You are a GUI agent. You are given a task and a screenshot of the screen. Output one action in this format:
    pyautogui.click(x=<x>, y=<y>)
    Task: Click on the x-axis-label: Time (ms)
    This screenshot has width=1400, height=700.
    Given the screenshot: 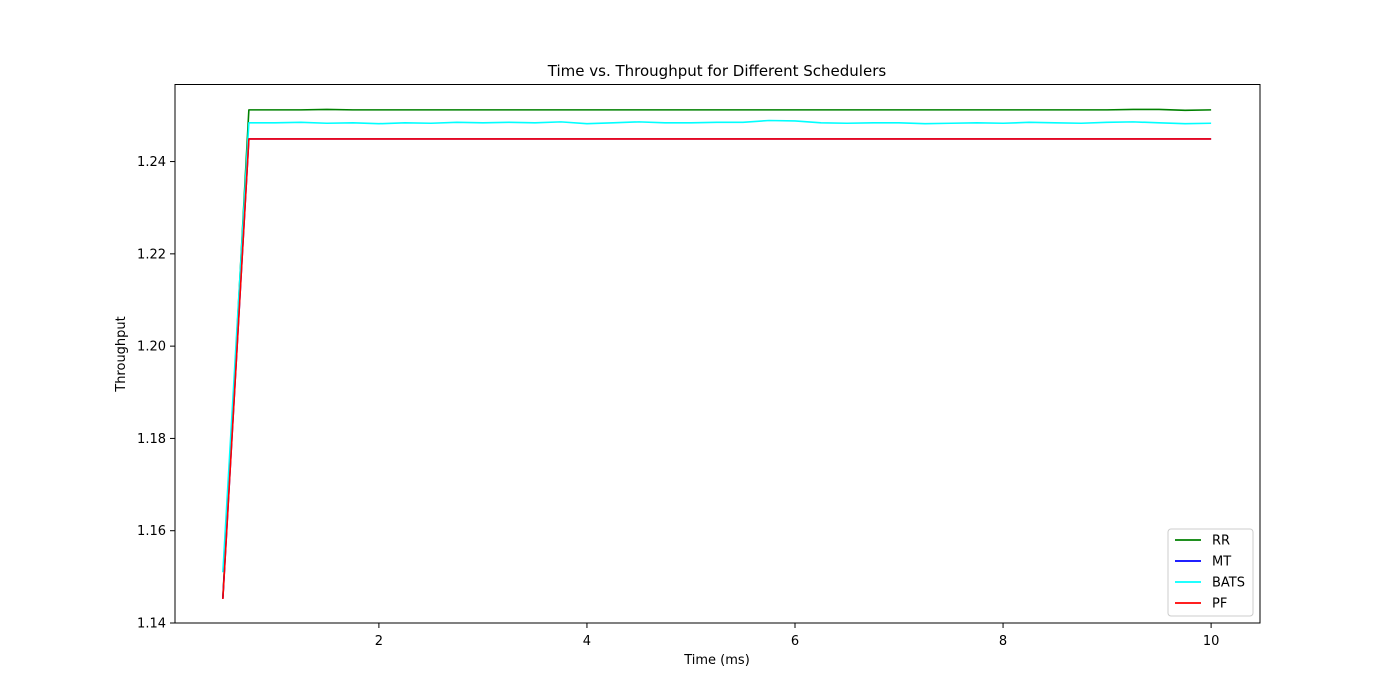 What is the action you would take?
    pyautogui.click(x=716, y=660)
    